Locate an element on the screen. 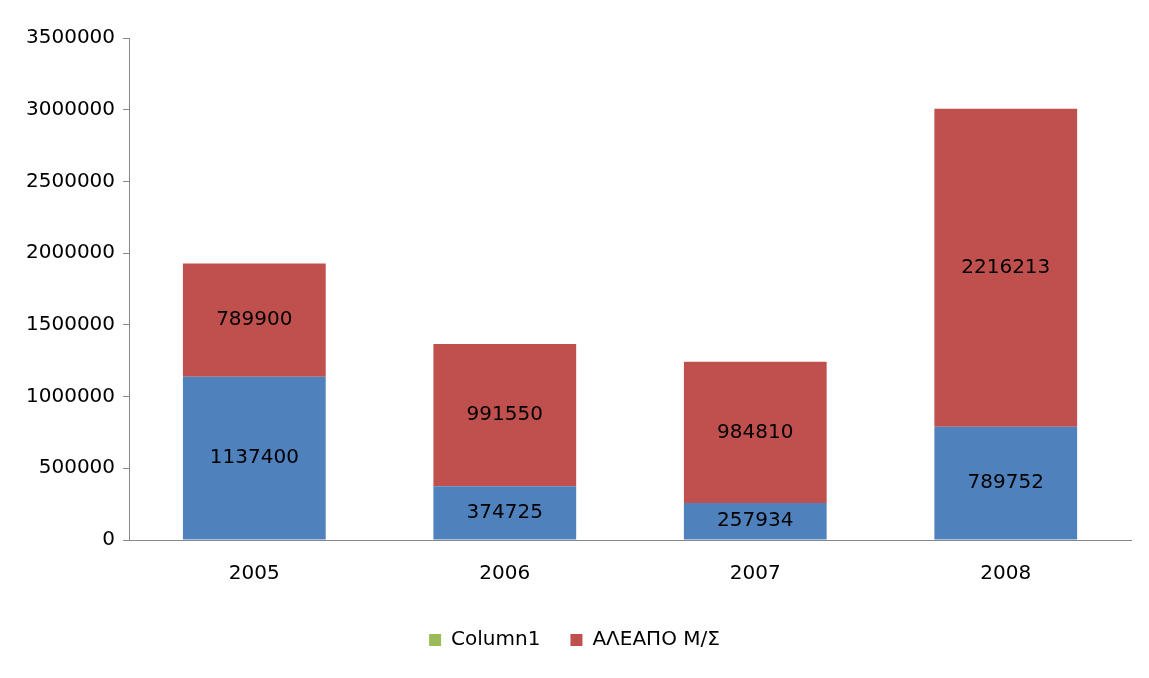 This screenshot has width=1149, height=678. data-label: 374725 is located at coordinates (504, 511).